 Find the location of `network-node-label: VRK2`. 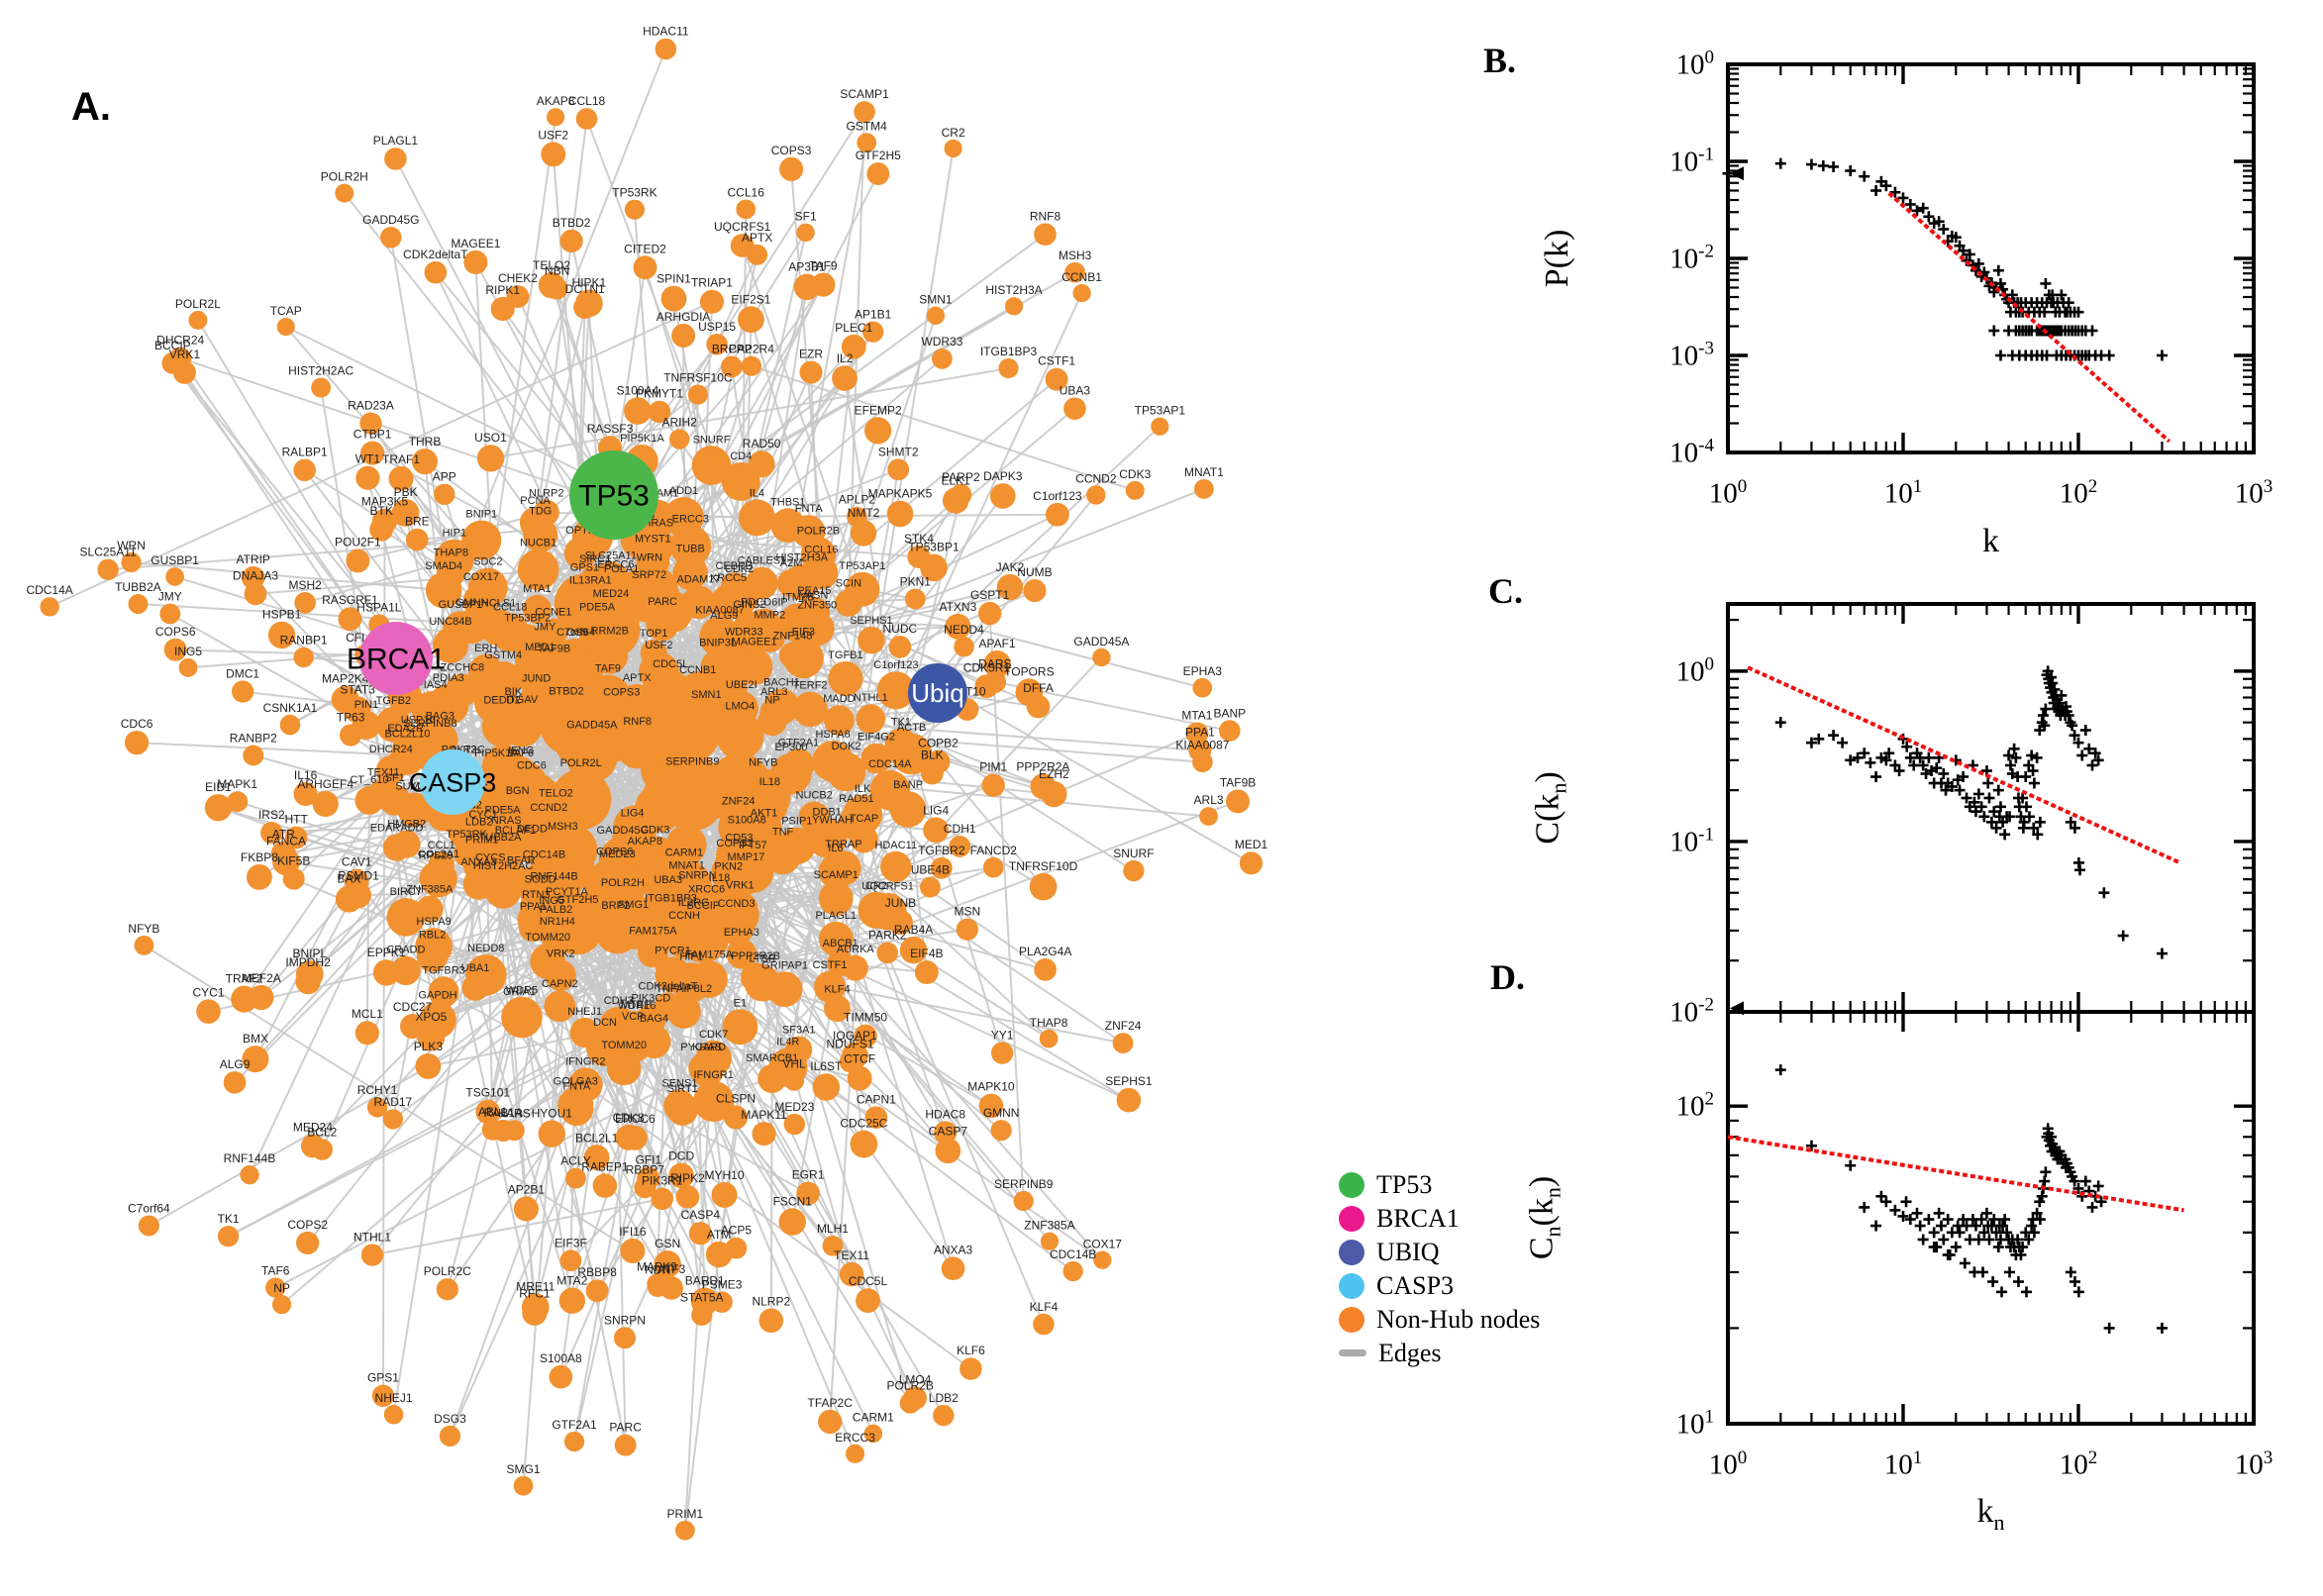

network-node-label: VRK2 is located at coordinates (561, 954).